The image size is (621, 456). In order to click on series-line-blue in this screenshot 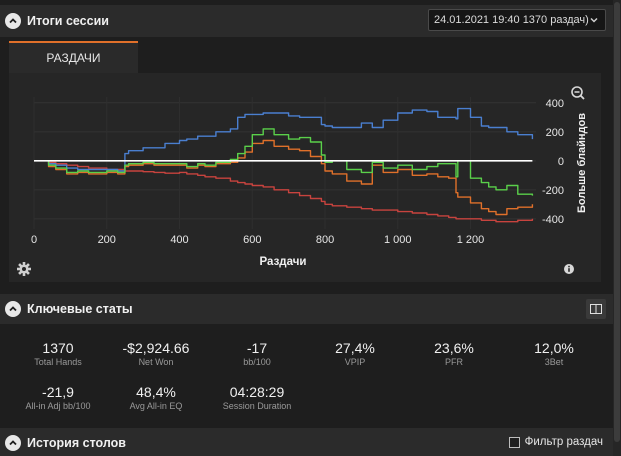, I will do `click(284, 139)`.